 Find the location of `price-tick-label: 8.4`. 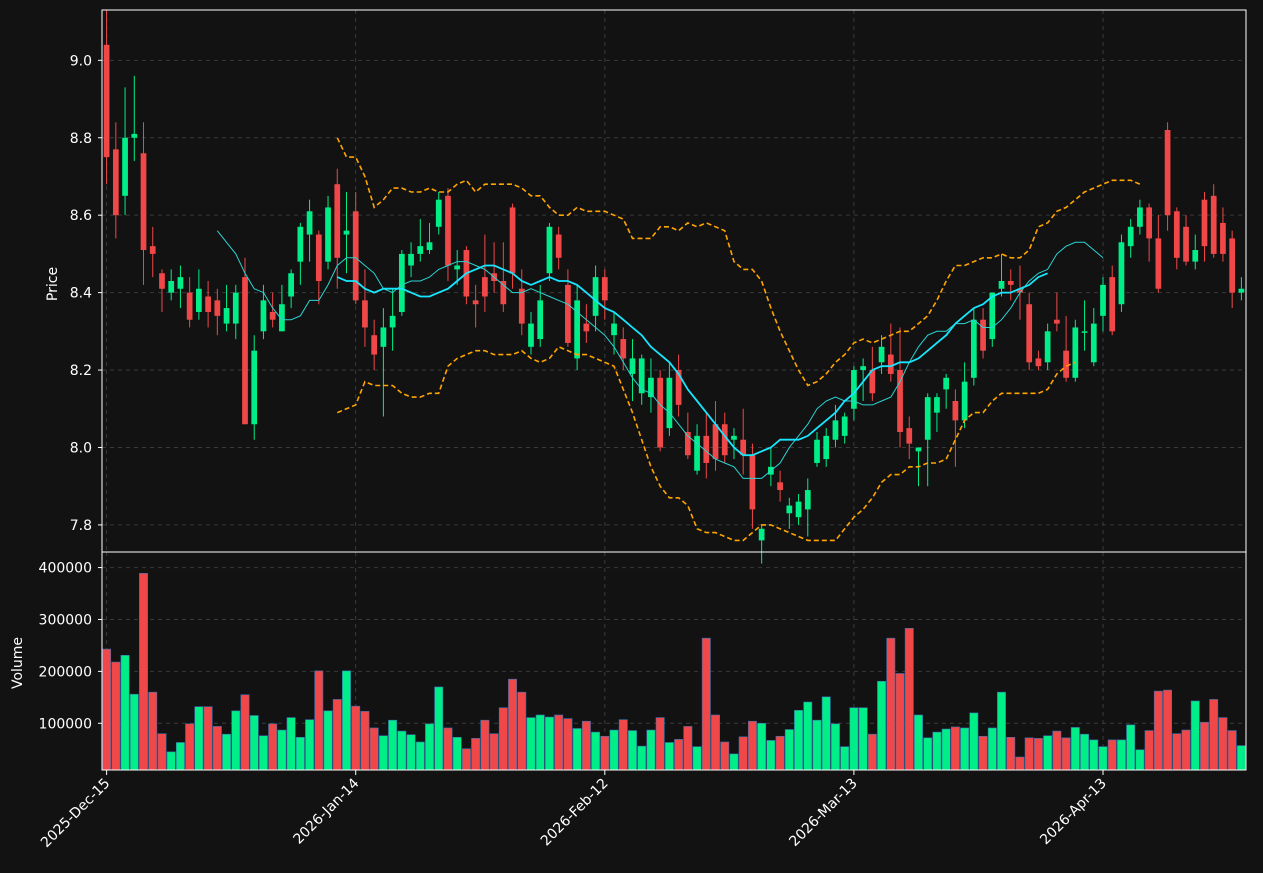

price-tick-label: 8.4 is located at coordinates (81, 294).